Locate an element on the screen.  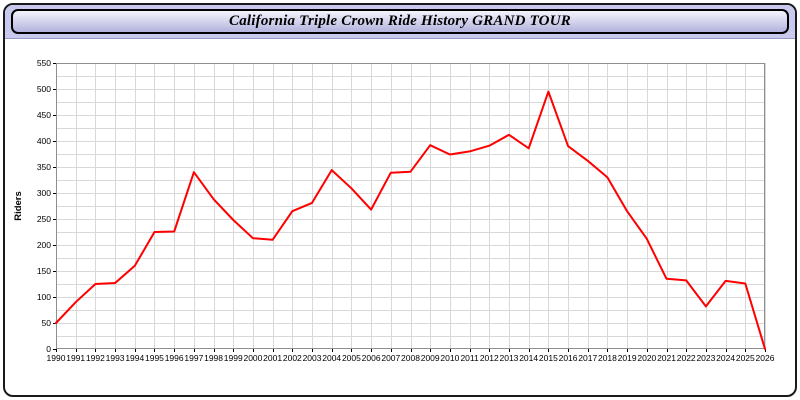
svg-text: 2008 is located at coordinates (410, 358).